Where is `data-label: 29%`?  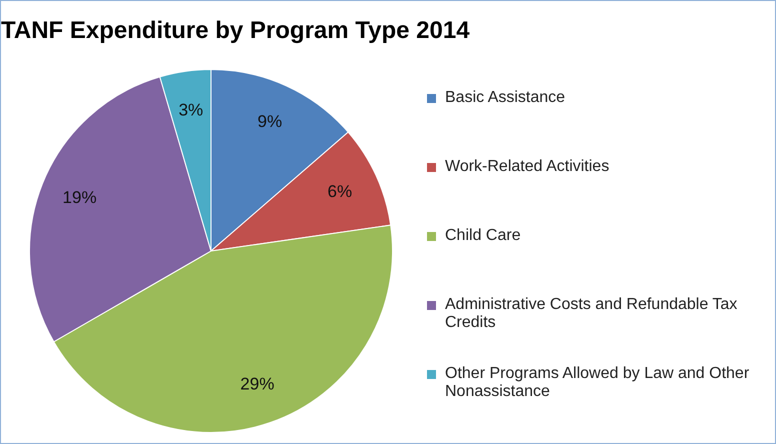 data-label: 29% is located at coordinates (257, 384).